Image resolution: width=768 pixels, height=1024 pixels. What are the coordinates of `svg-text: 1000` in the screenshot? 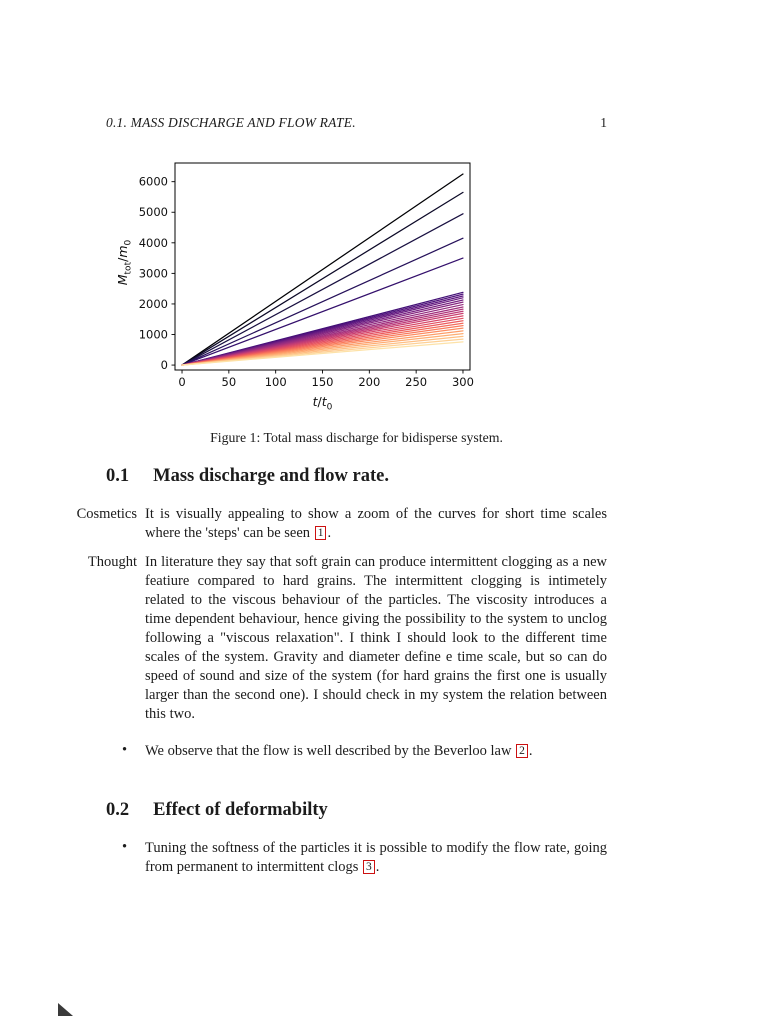 It's located at (153, 335).